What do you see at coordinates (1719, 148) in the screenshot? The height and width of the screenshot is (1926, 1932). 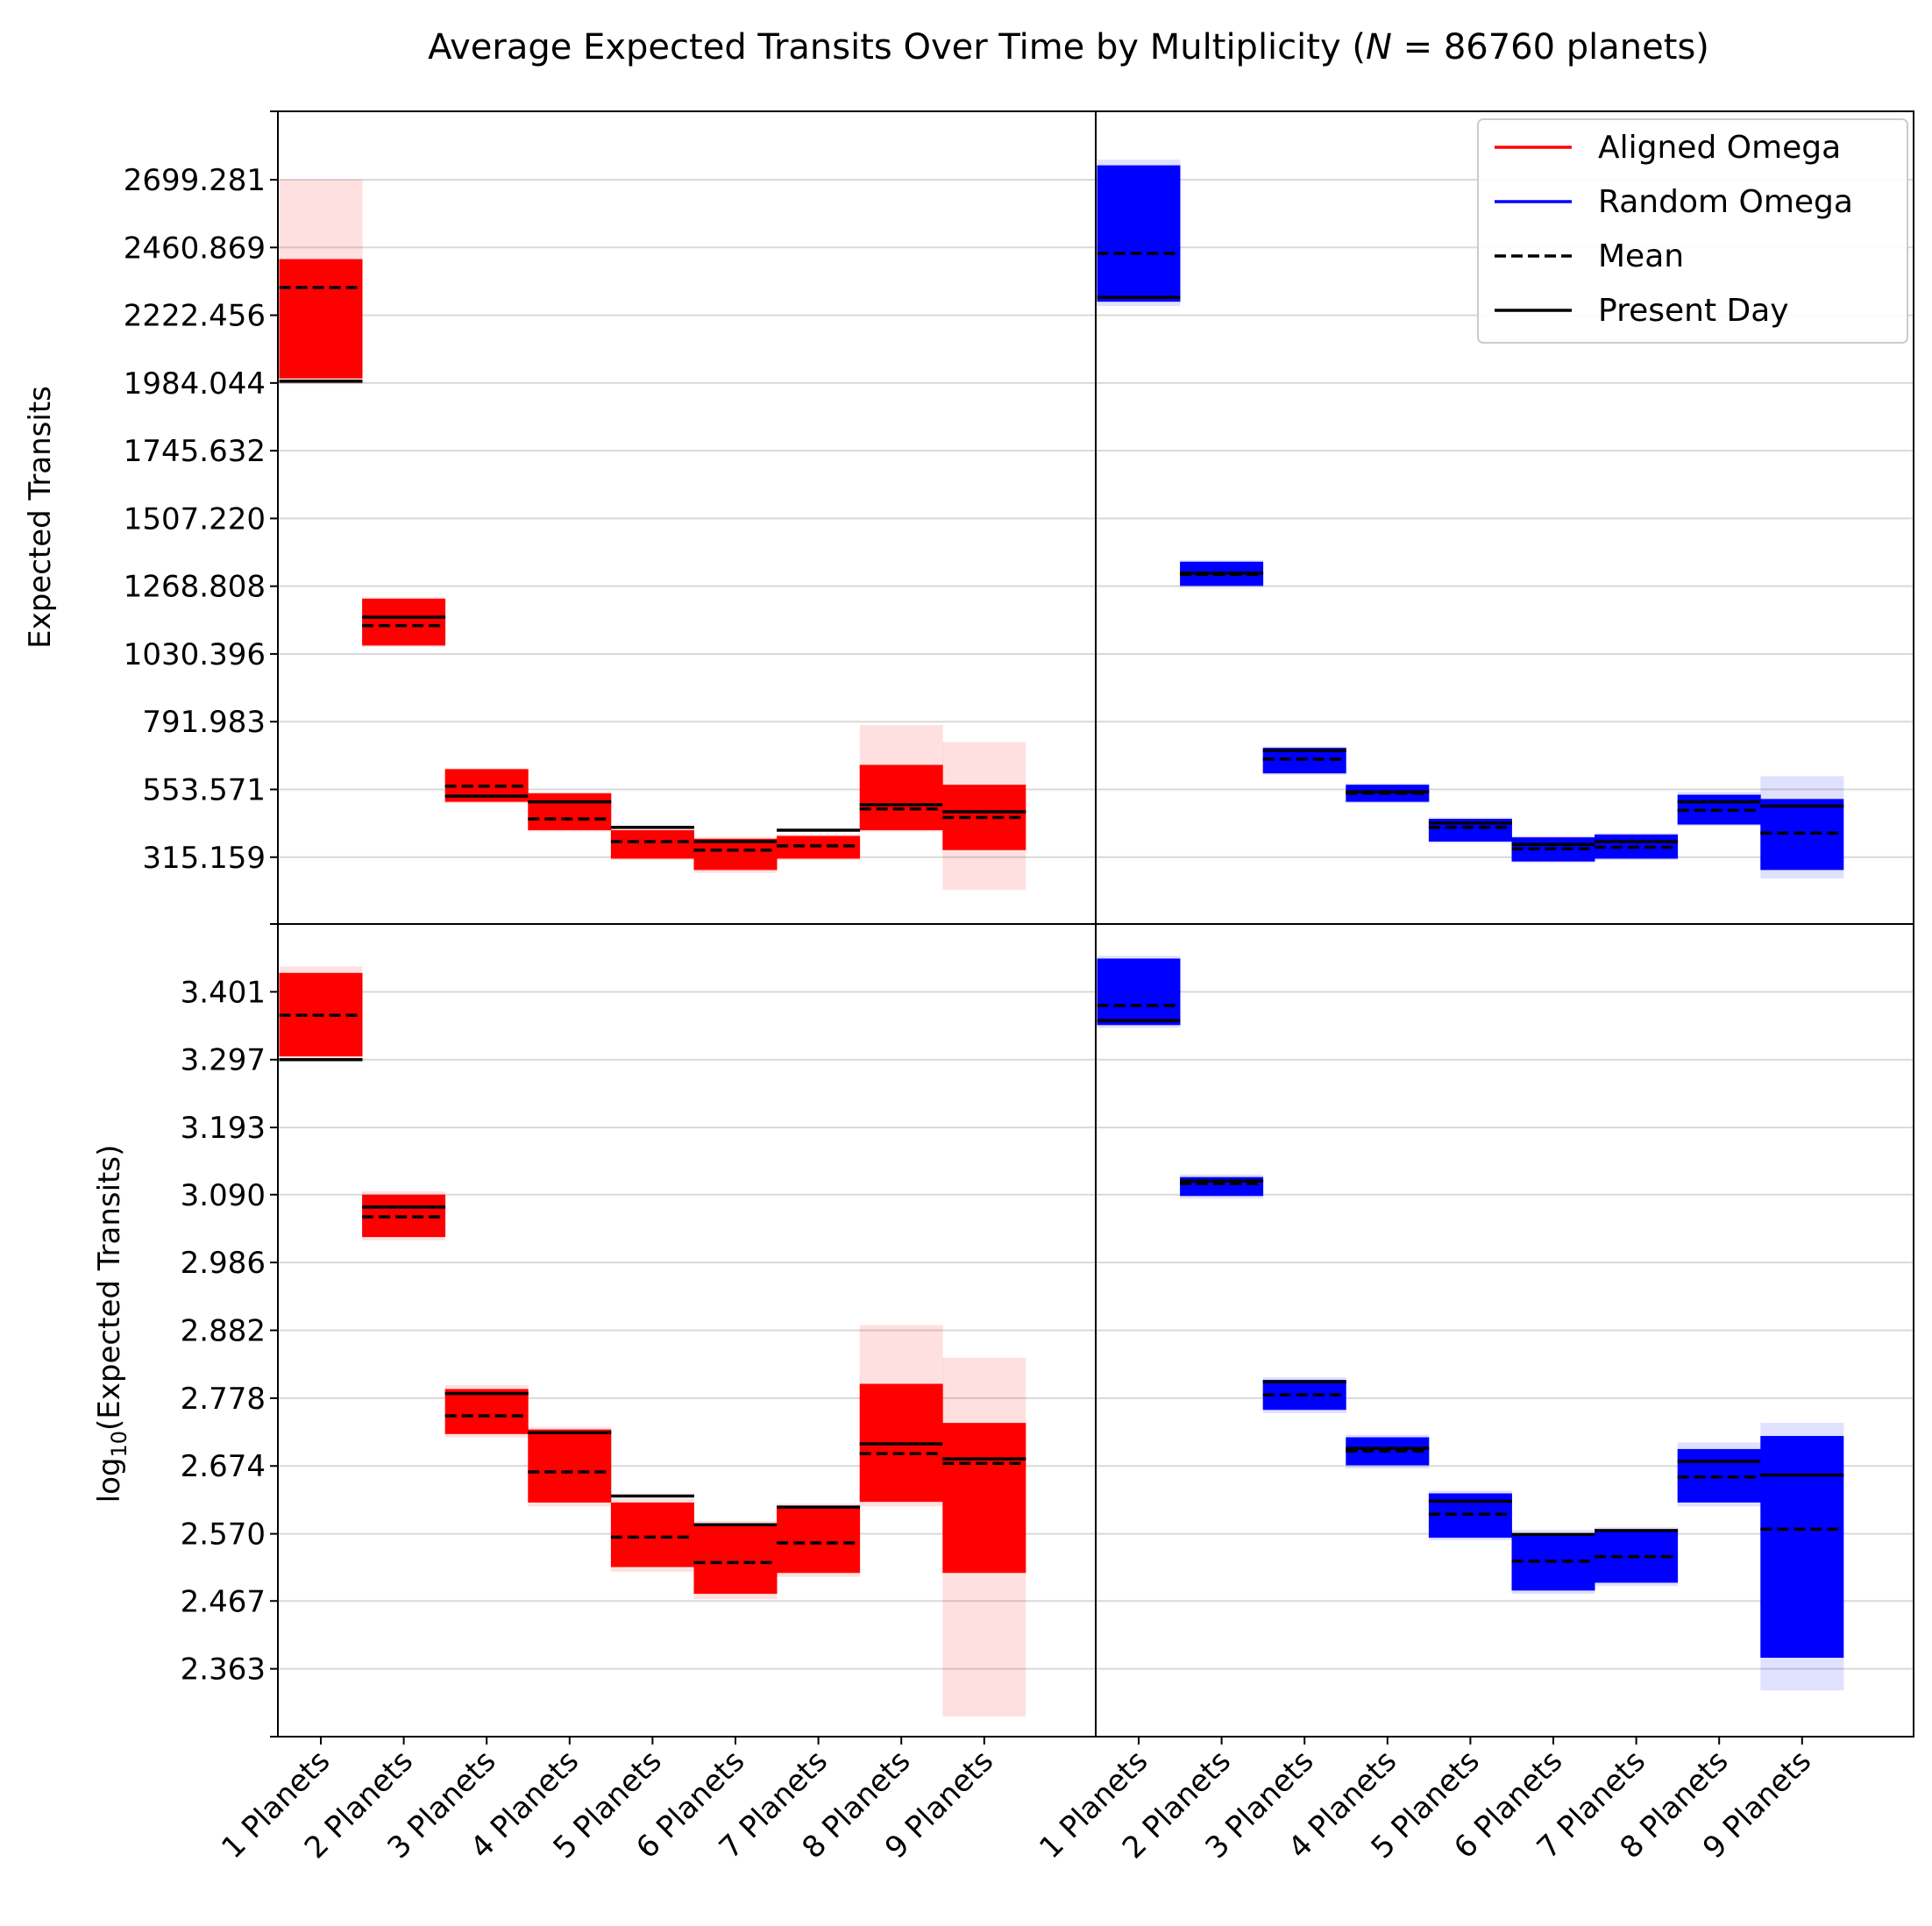 I see `legend-label-aligned-omega: Aligned Omega` at bounding box center [1719, 148].